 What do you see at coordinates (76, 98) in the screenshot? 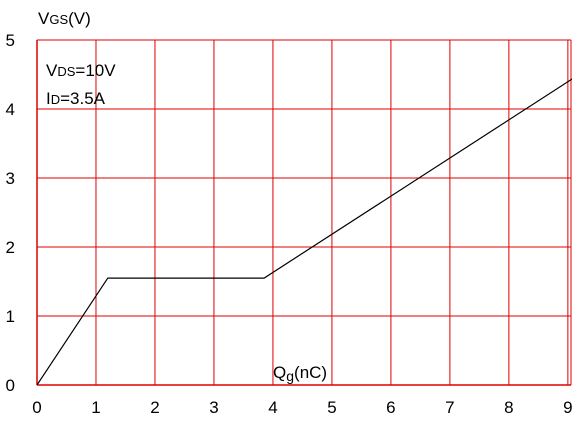
I see `annotation-id: ID=3.5A` at bounding box center [76, 98].